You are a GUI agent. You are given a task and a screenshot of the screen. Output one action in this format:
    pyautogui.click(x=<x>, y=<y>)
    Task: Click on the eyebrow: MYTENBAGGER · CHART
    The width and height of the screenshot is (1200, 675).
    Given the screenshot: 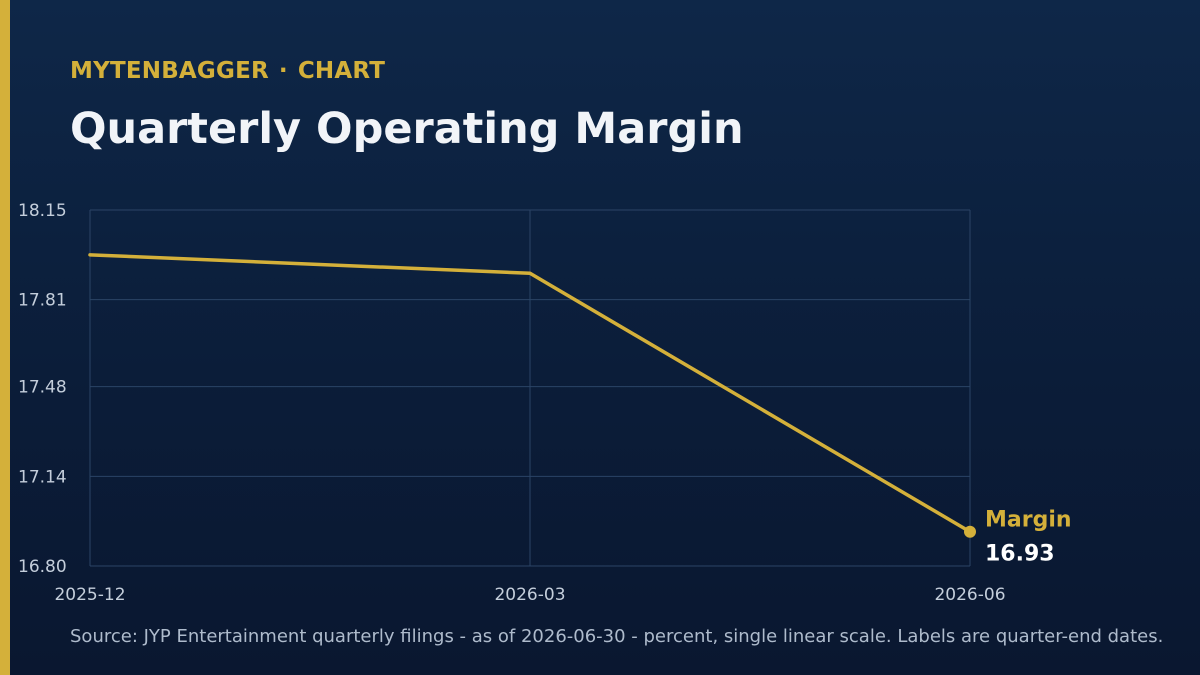 What is the action you would take?
    pyautogui.click(x=227, y=71)
    